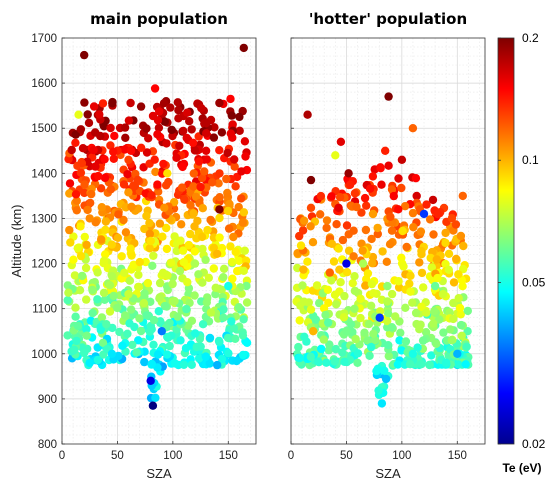  I want to click on y-tick-label: 1300, so click(44, 219).